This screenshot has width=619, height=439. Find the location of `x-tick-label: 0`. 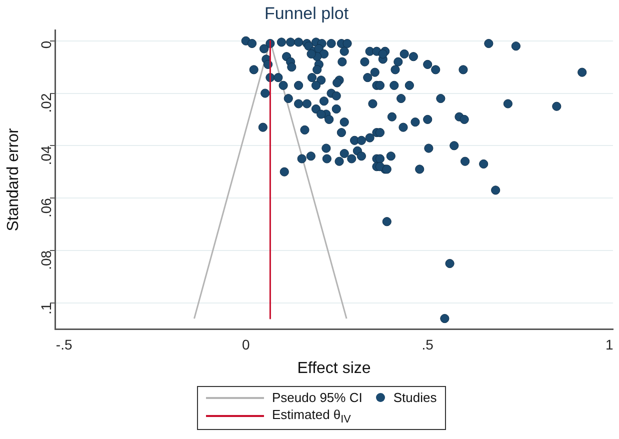

x-tick-label: 0 is located at coordinates (246, 344).